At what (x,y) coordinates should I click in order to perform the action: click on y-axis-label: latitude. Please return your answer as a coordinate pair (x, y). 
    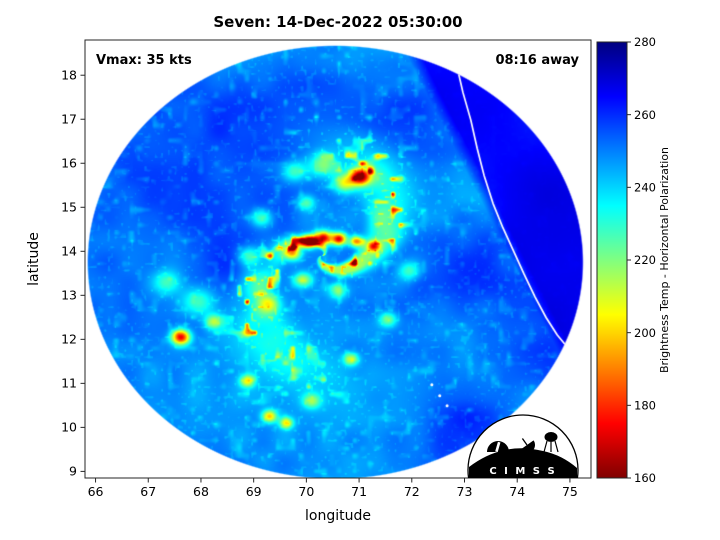
    Looking at the image, I should click on (34, 259).